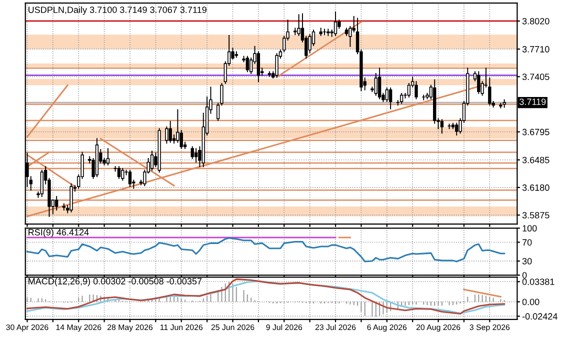 The height and width of the screenshot is (338, 564). What do you see at coordinates (527, 242) in the screenshot?
I see `y-tick-label: 70` at bounding box center [527, 242].